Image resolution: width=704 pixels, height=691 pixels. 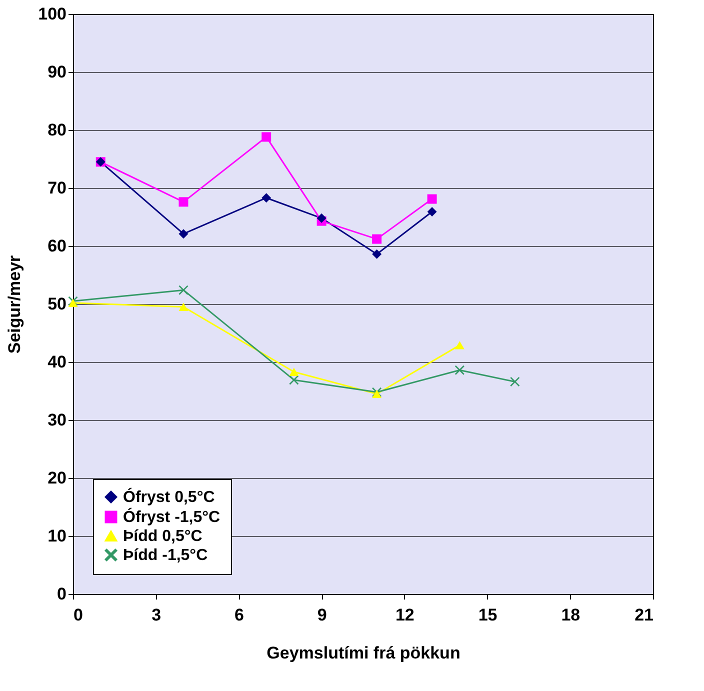 What do you see at coordinates (57, 72) in the screenshot?
I see `y-tick-label: 90` at bounding box center [57, 72].